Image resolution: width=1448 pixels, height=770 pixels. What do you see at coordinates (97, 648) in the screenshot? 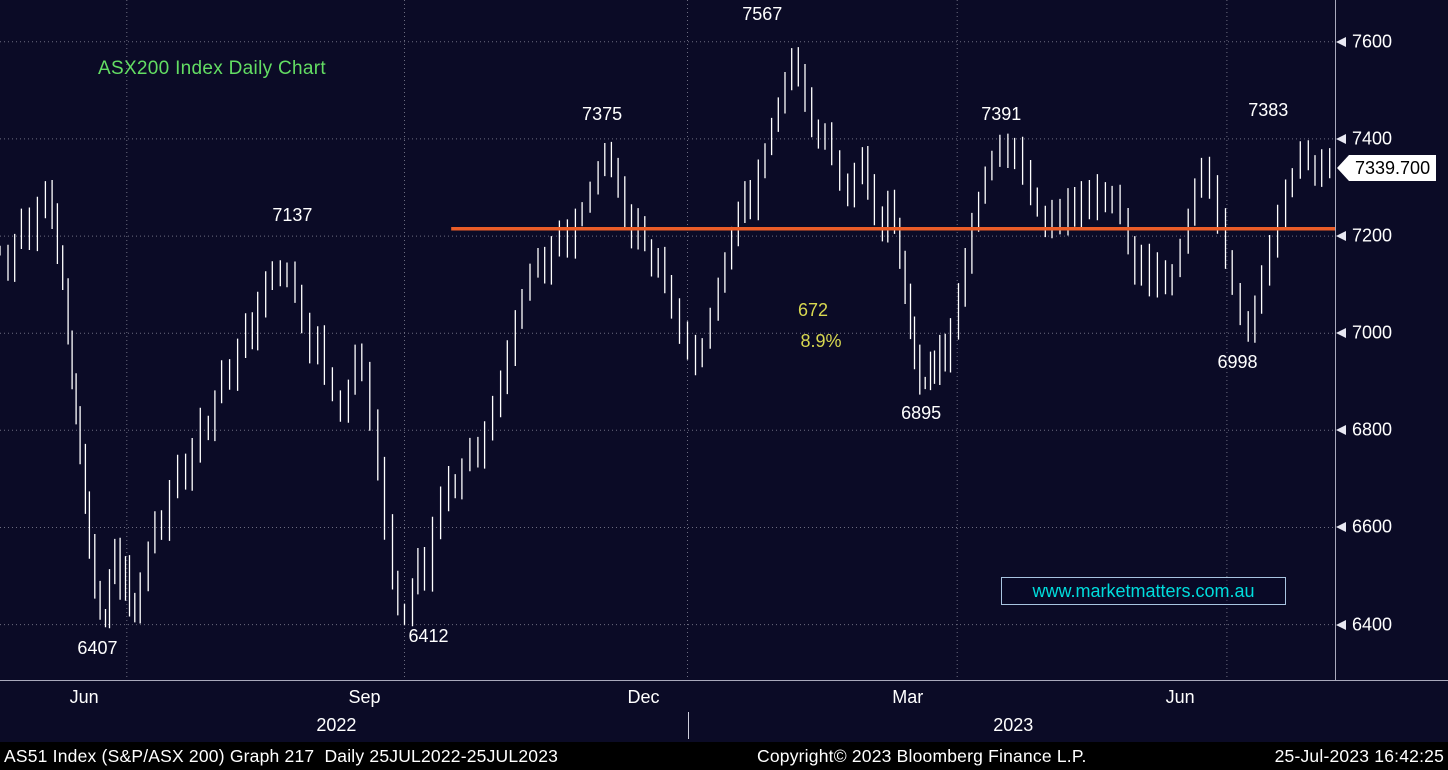
I see `price-annotation: 6407` at bounding box center [97, 648].